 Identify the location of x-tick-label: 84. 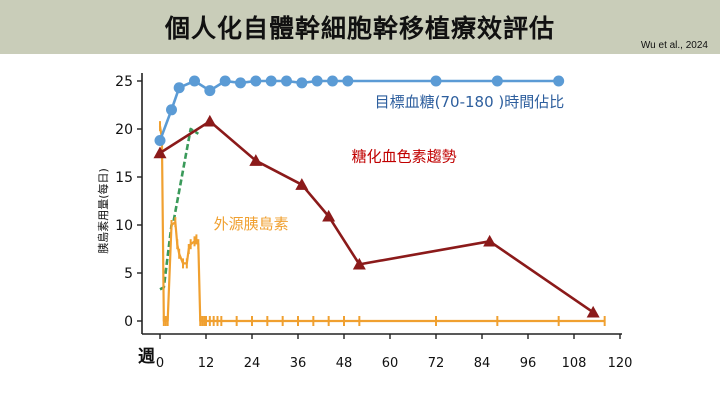
(482, 363).